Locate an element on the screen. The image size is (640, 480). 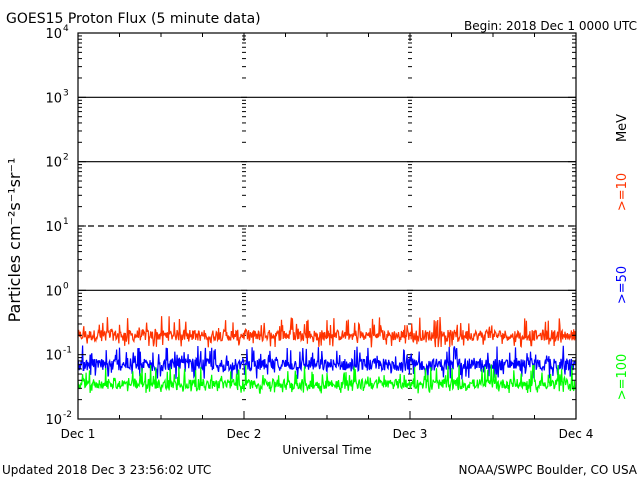
credit-text: NOAA/SWPC Boulder, CO USA is located at coordinates (548, 470).